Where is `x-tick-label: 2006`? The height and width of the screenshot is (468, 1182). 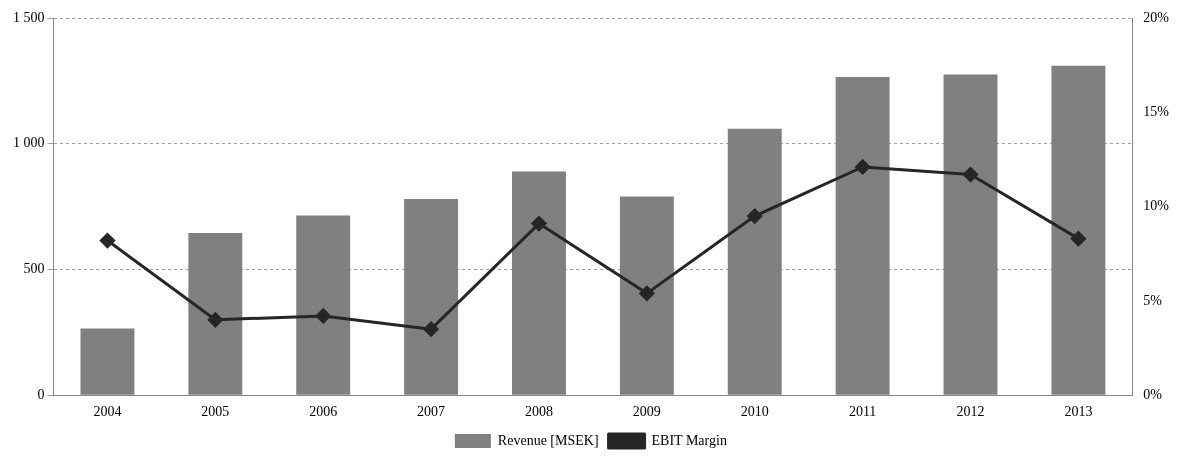 x-tick-label: 2006 is located at coordinates (323, 412).